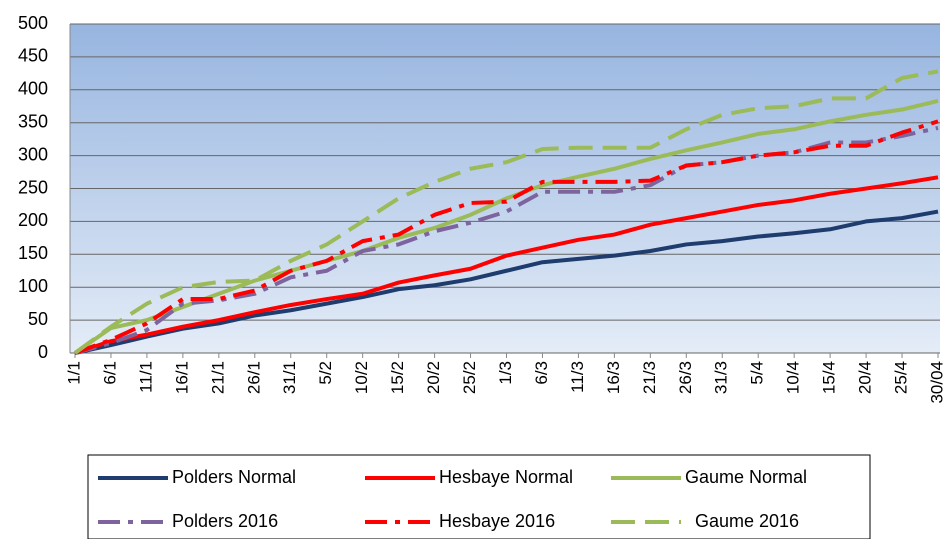 Image resolution: width=946 pixels, height=539 pixels. I want to click on x-tick-label: 25/2, so click(469, 377).